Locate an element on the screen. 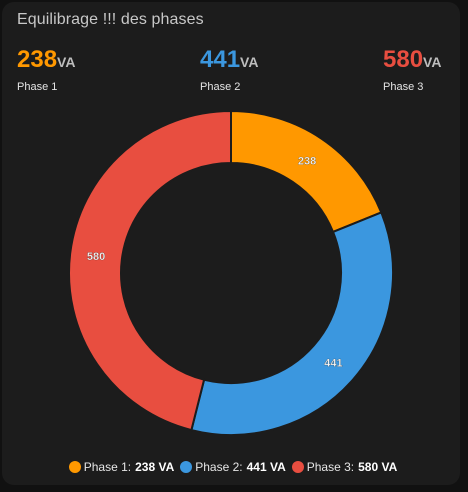  legend-series-name: Phase 1: is located at coordinates (107, 467).